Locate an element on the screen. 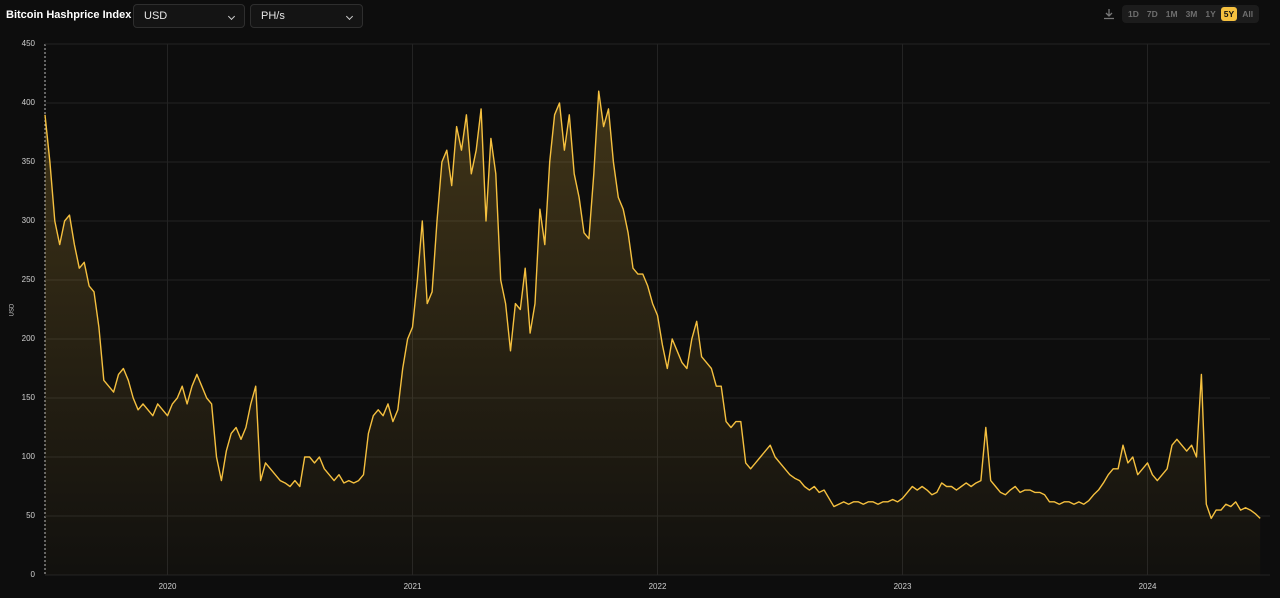  x-tick-label: 2021 is located at coordinates (413, 586).